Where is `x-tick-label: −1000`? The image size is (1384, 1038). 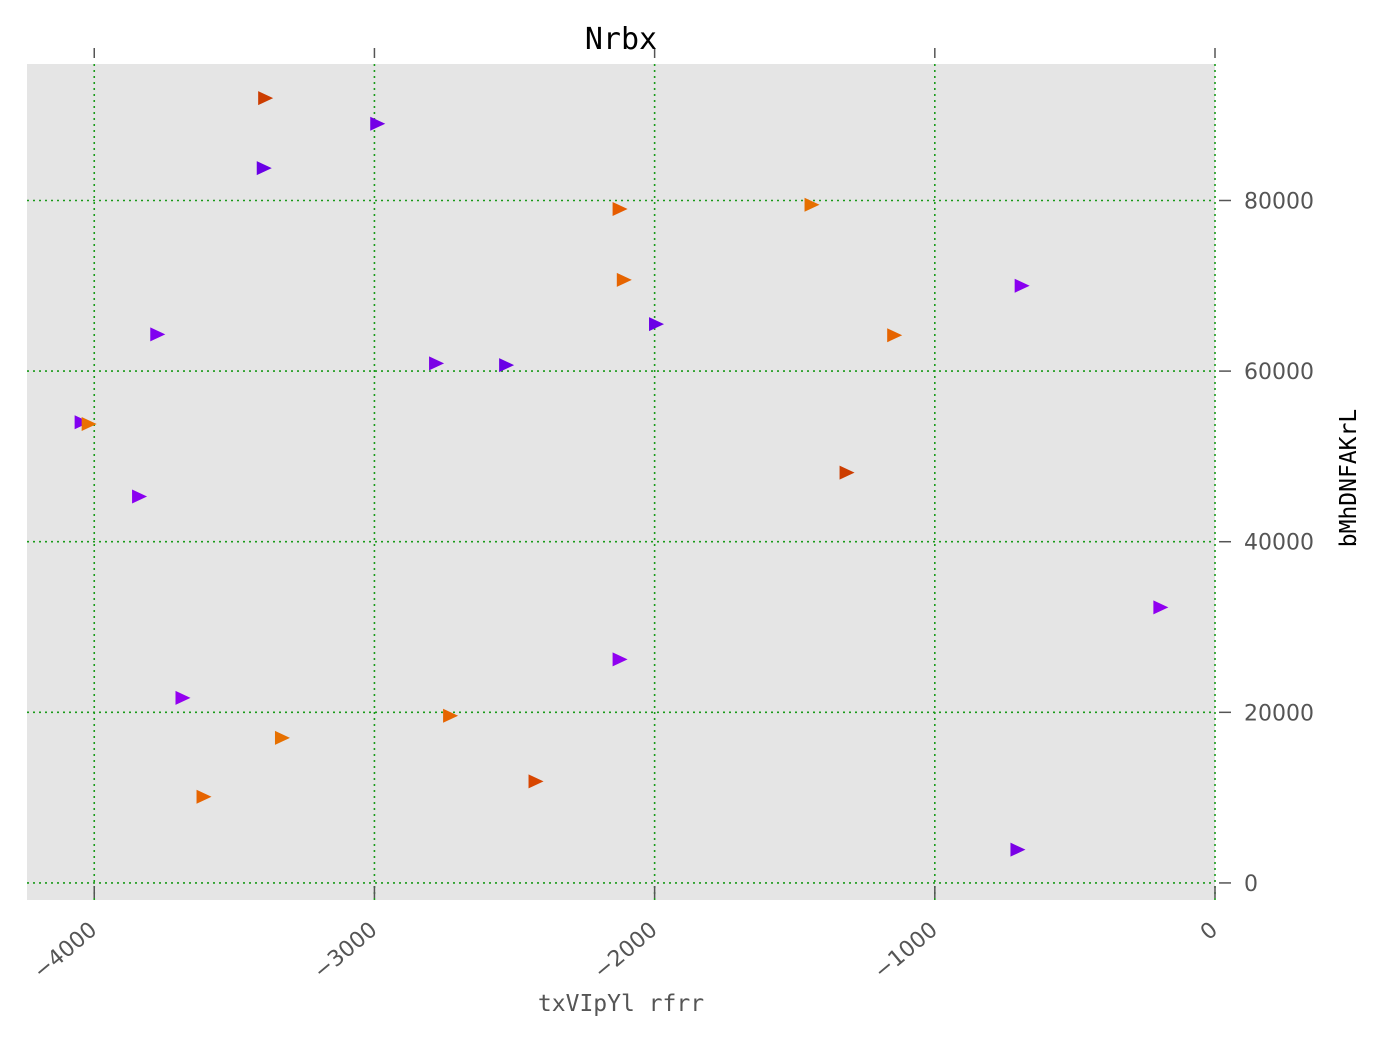
x-tick-label: −1000 is located at coordinates (906, 950).